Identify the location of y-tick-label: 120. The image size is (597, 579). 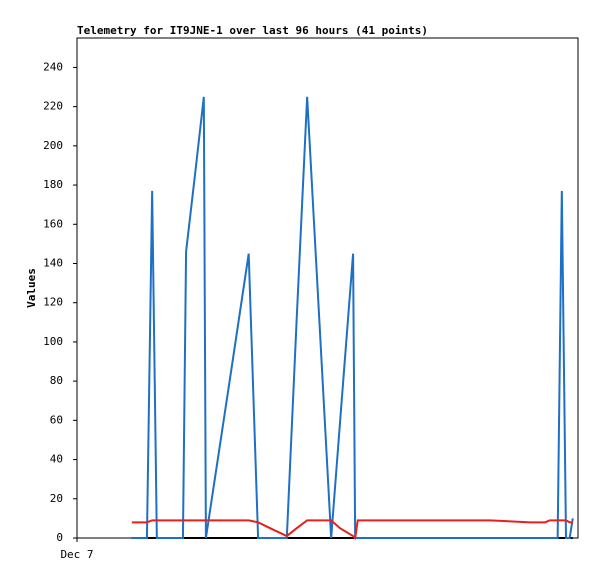
(53, 302).